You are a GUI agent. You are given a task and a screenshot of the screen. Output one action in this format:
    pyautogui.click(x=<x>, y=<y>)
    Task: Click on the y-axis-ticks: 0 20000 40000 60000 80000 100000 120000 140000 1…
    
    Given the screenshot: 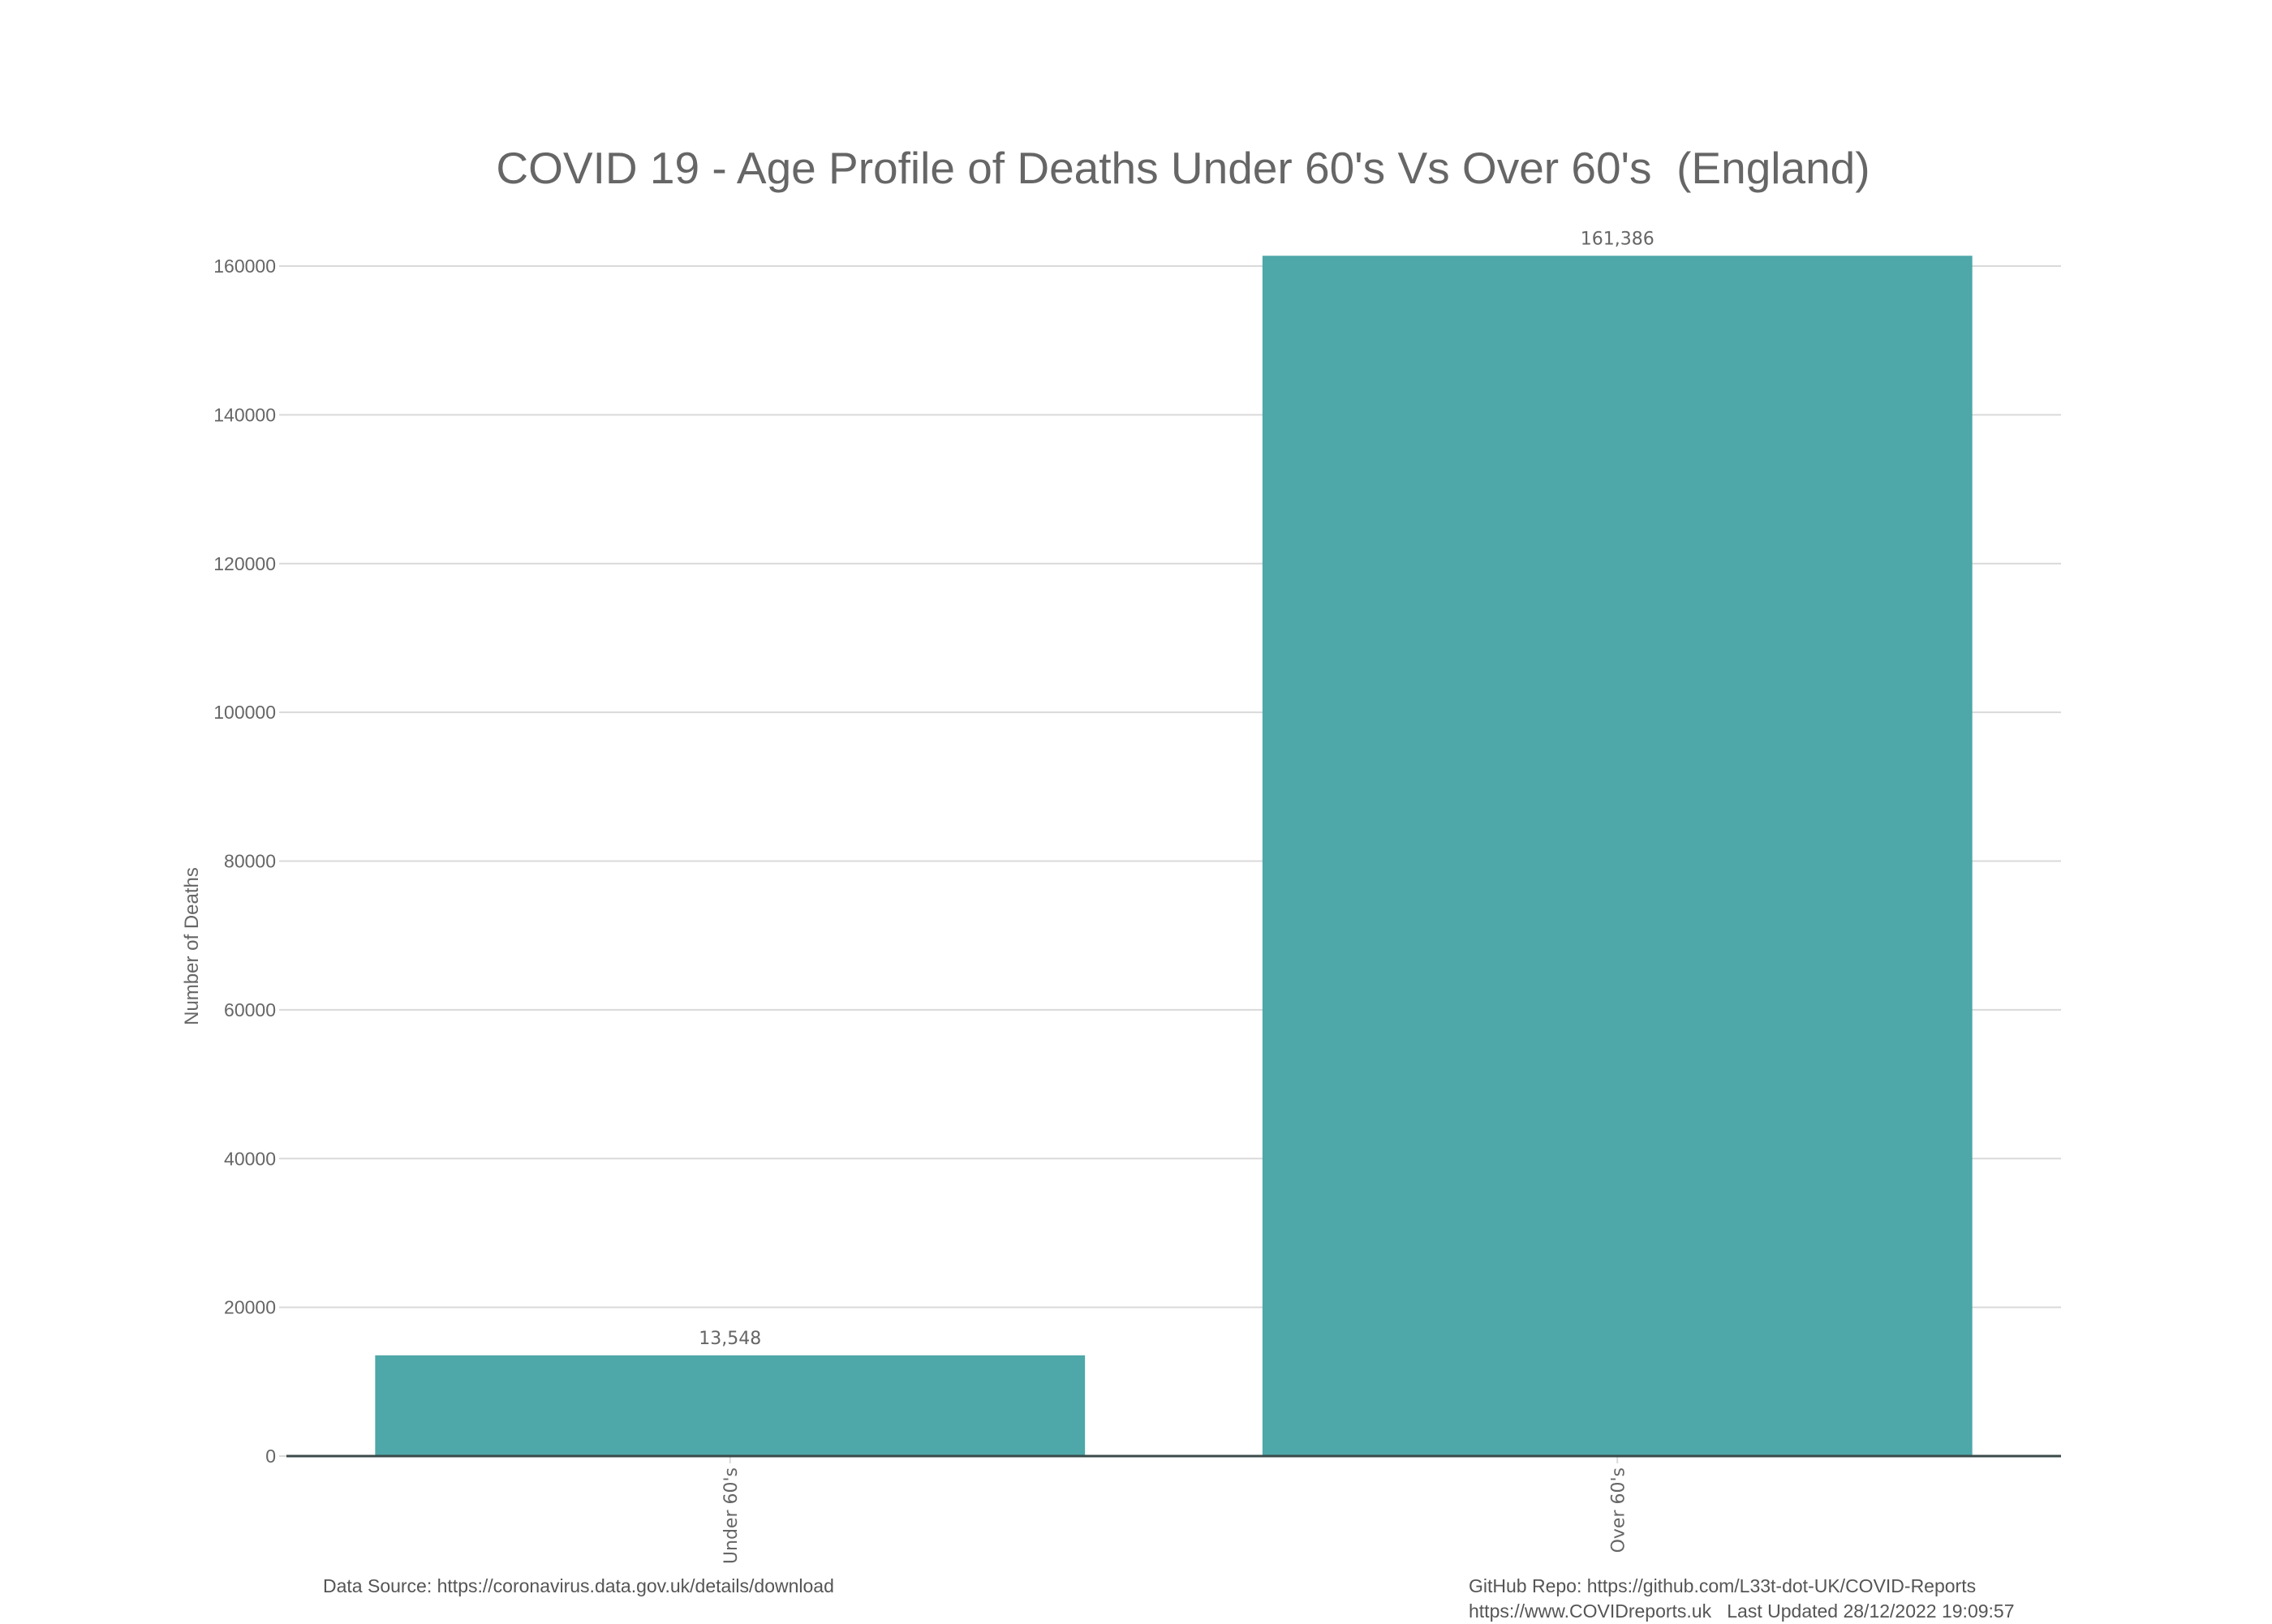 What is the action you would take?
    pyautogui.click(x=244, y=861)
    